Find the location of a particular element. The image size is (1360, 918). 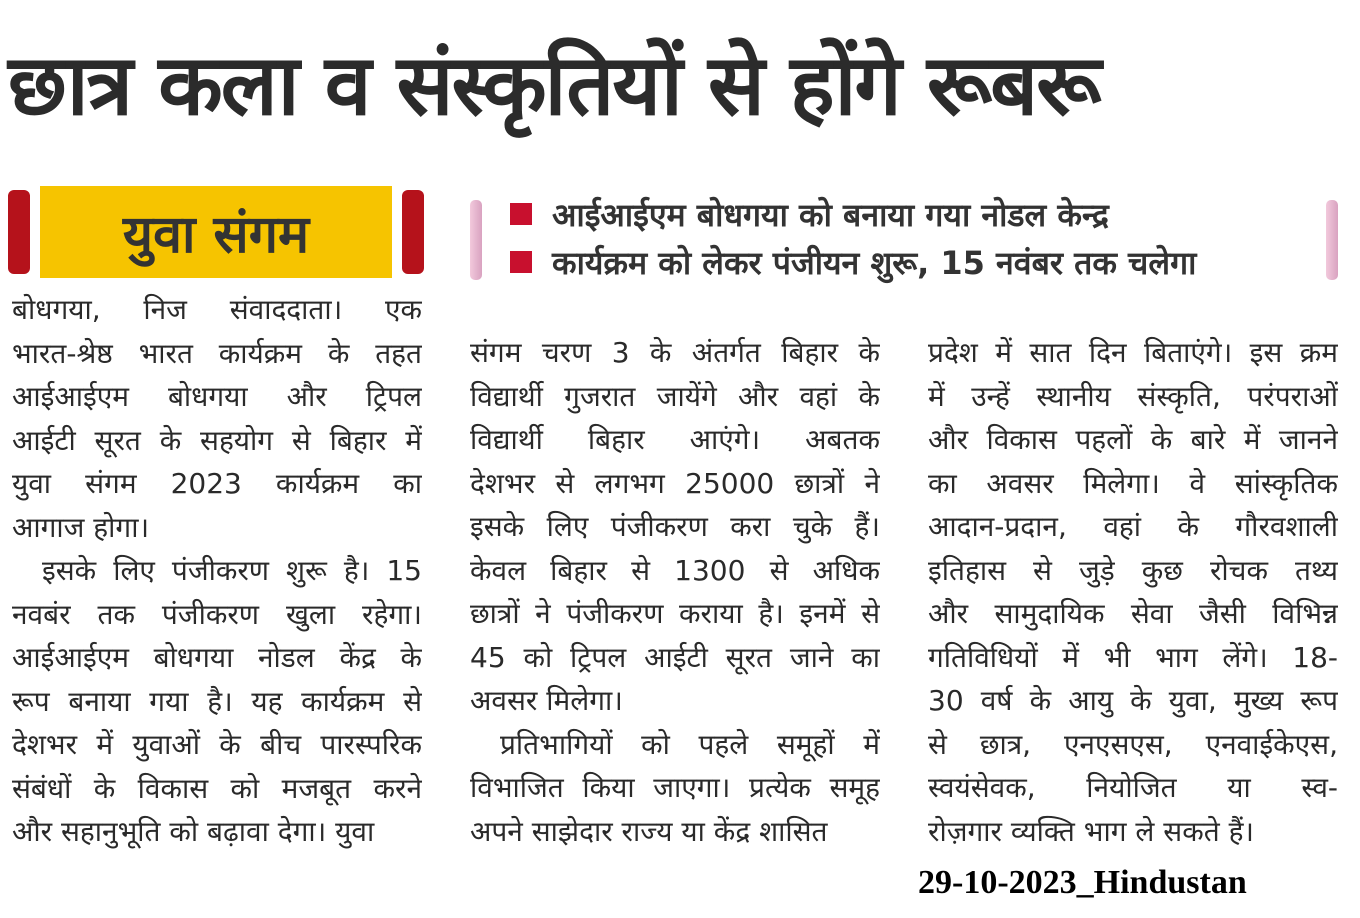

headline: छात्र कला व संस्कृतियों से होंगे रूबरू is located at coordinates (554, 85).